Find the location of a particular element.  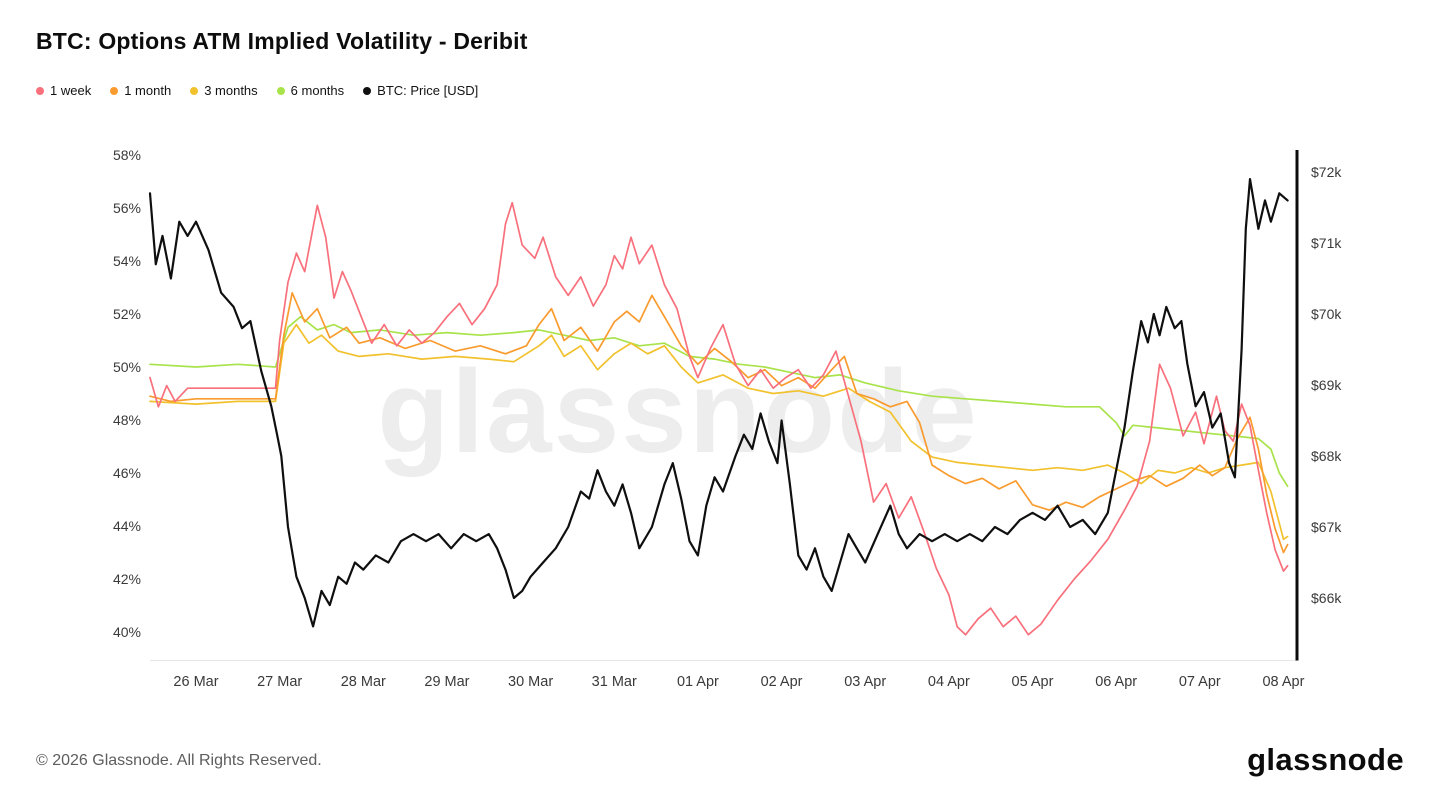

x-axis-tick-label: 08 Apr is located at coordinates (1283, 682).